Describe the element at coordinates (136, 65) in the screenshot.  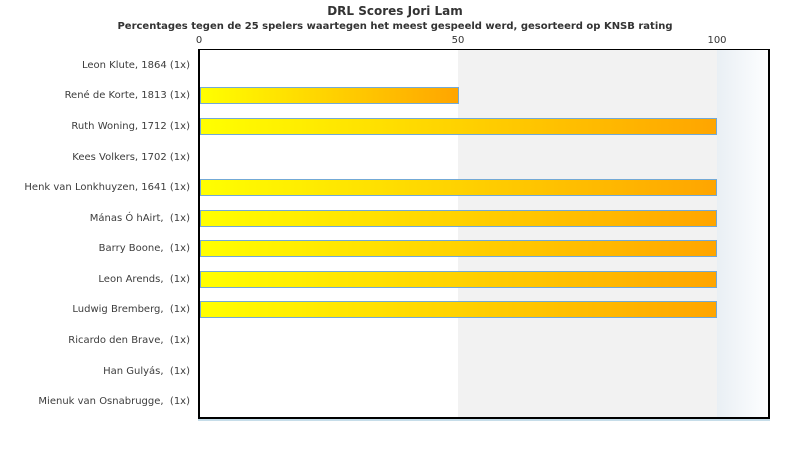
I see `category-label: Leon Klute, 1864 (1x)` at that location.